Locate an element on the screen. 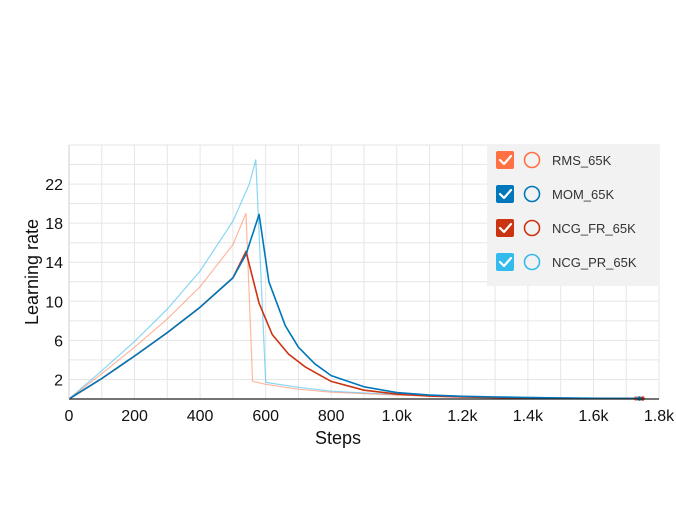  x-tick-label: 1.4k is located at coordinates (528, 416).